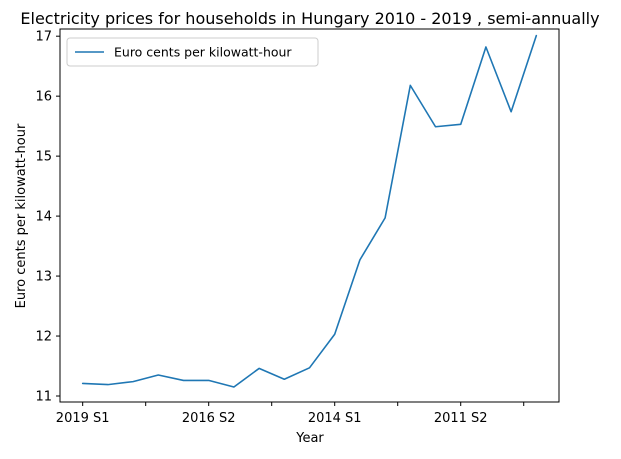 This screenshot has width=621, height=459. What do you see at coordinates (43, 97) in the screenshot?
I see `y-tick-label: 16` at bounding box center [43, 97].